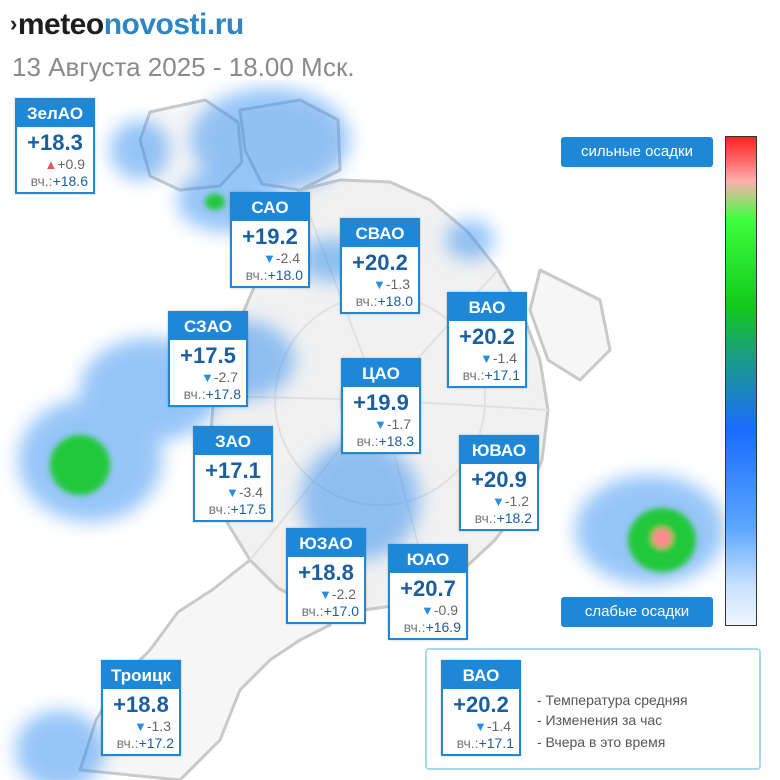 This screenshot has width=780, height=780. Describe the element at coordinates (55, 142) in the screenshot. I see `district-temperature: +18.3` at that location.